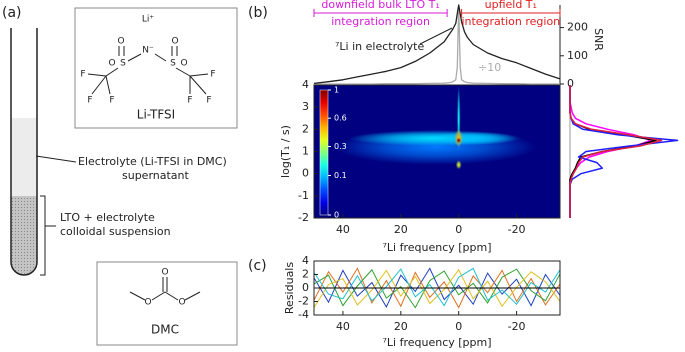 The image size is (685, 352). I want to click on annotation: ÷10, so click(489, 67).